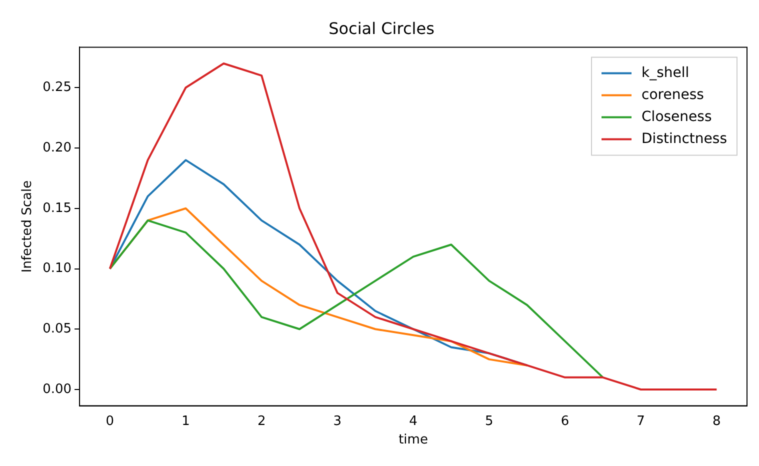 This screenshot has width=759, height=466. I want to click on x-tick-label: 1, so click(186, 421).